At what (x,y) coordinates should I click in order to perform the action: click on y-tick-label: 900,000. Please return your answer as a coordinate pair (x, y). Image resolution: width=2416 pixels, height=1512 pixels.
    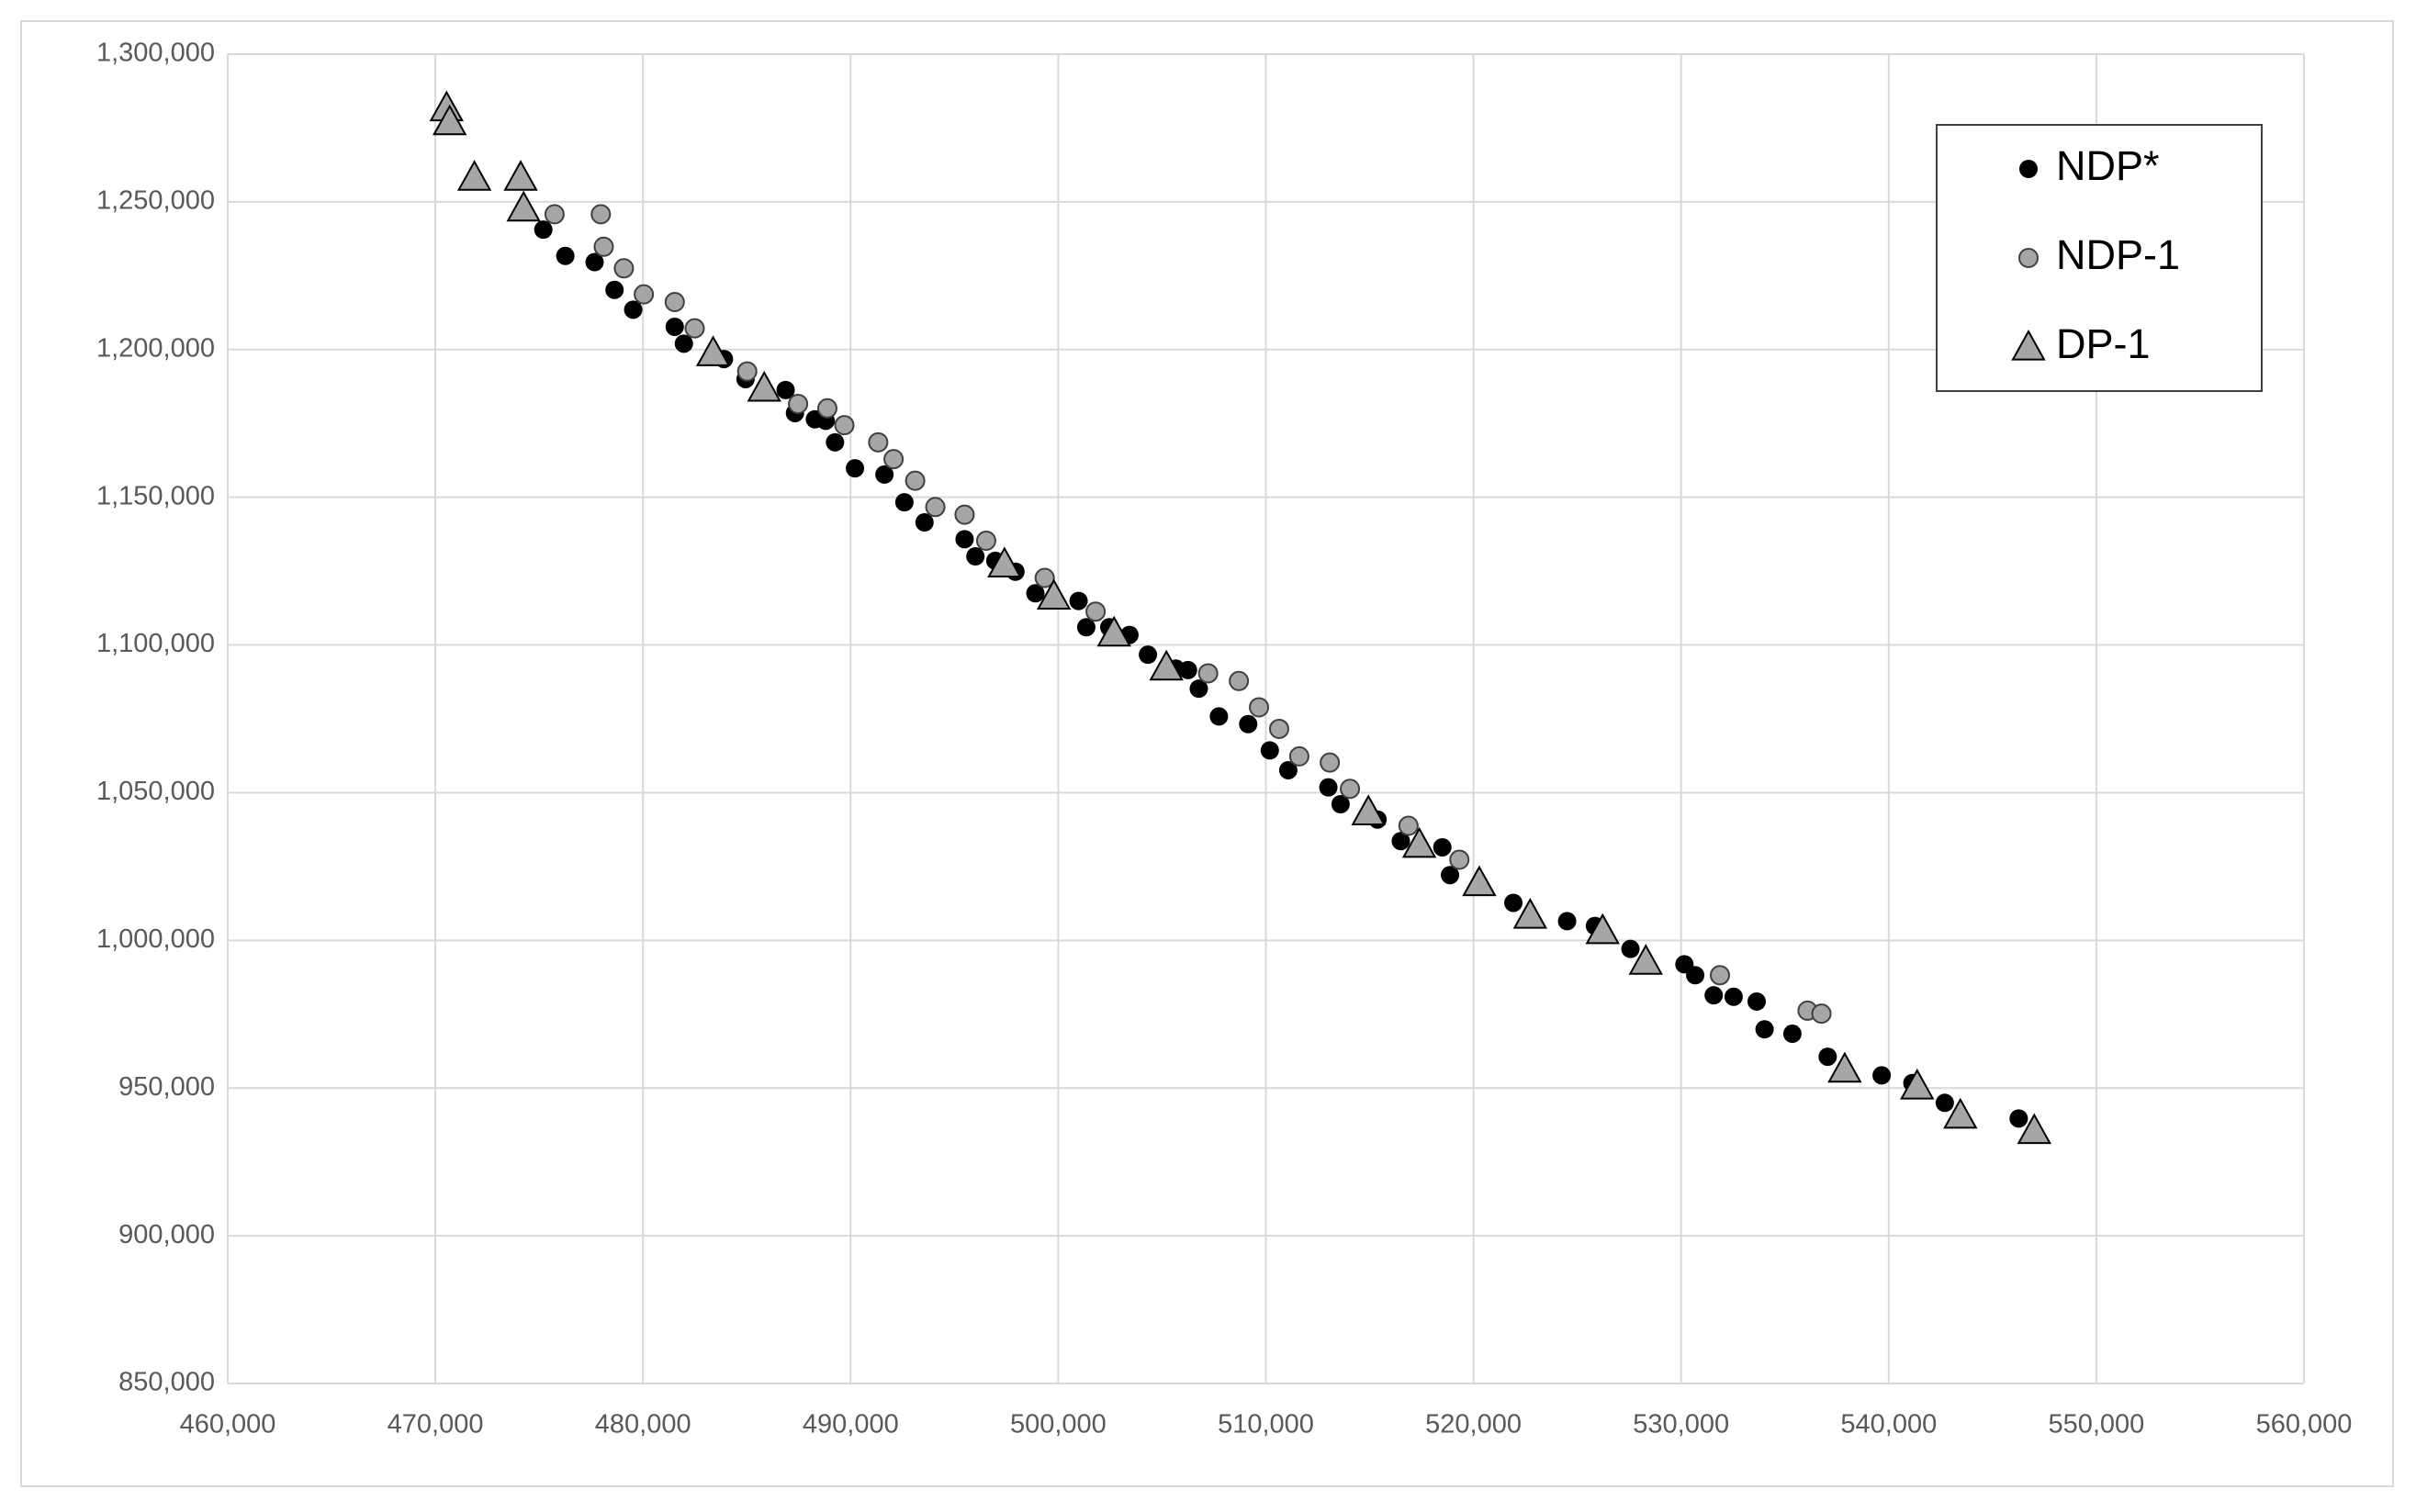
    Looking at the image, I should click on (166, 1234).